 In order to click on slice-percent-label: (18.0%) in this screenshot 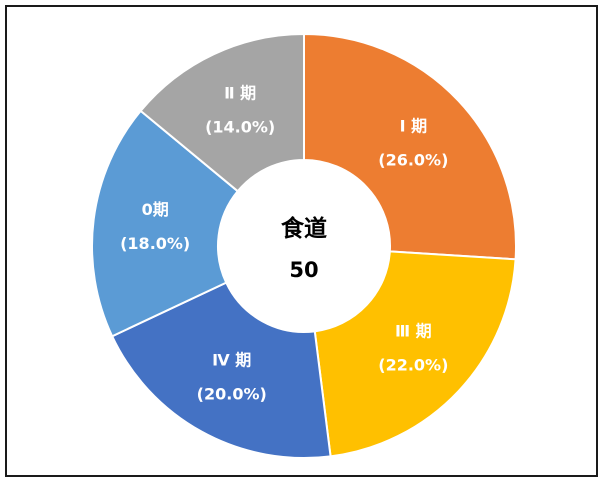, I will do `click(155, 243)`.